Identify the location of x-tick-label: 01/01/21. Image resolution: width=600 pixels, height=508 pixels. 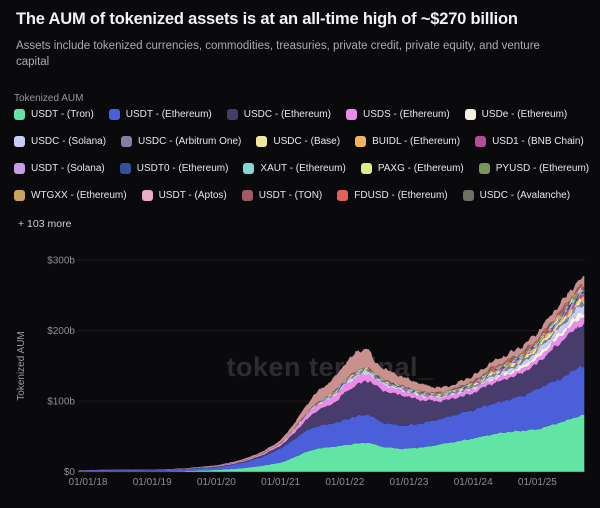
(280, 482).